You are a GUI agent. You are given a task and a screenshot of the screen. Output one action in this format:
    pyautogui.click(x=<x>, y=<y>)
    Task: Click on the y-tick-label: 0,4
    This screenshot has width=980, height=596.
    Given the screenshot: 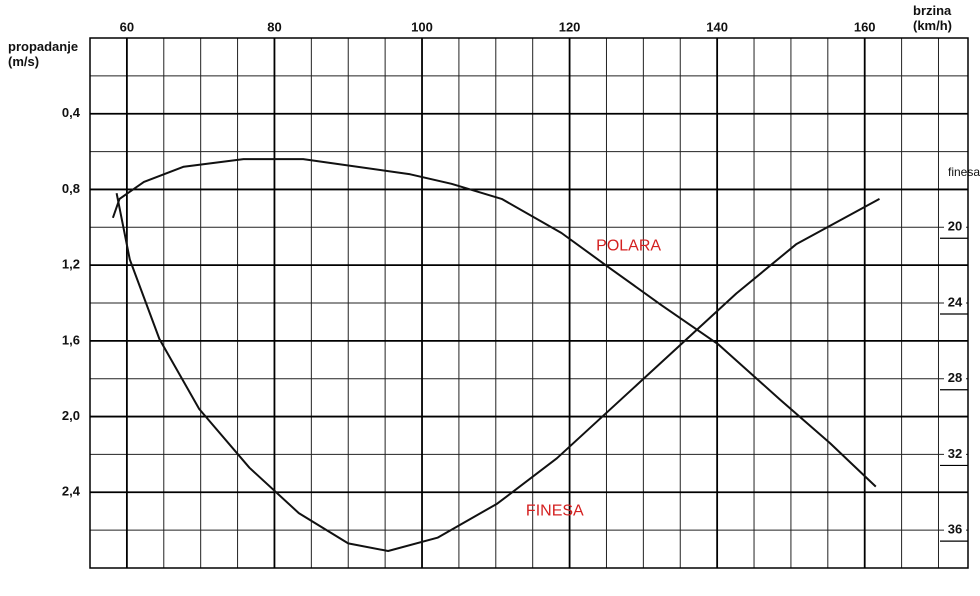 What is the action you would take?
    pyautogui.click(x=71, y=112)
    